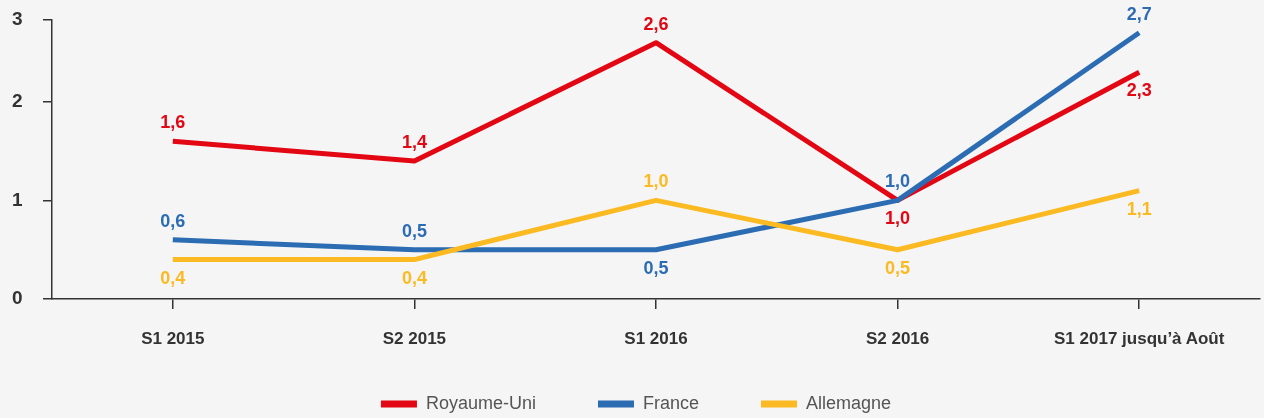 The width and height of the screenshot is (1264, 418). I want to click on x-tick-label: S2 2016, so click(897, 338).